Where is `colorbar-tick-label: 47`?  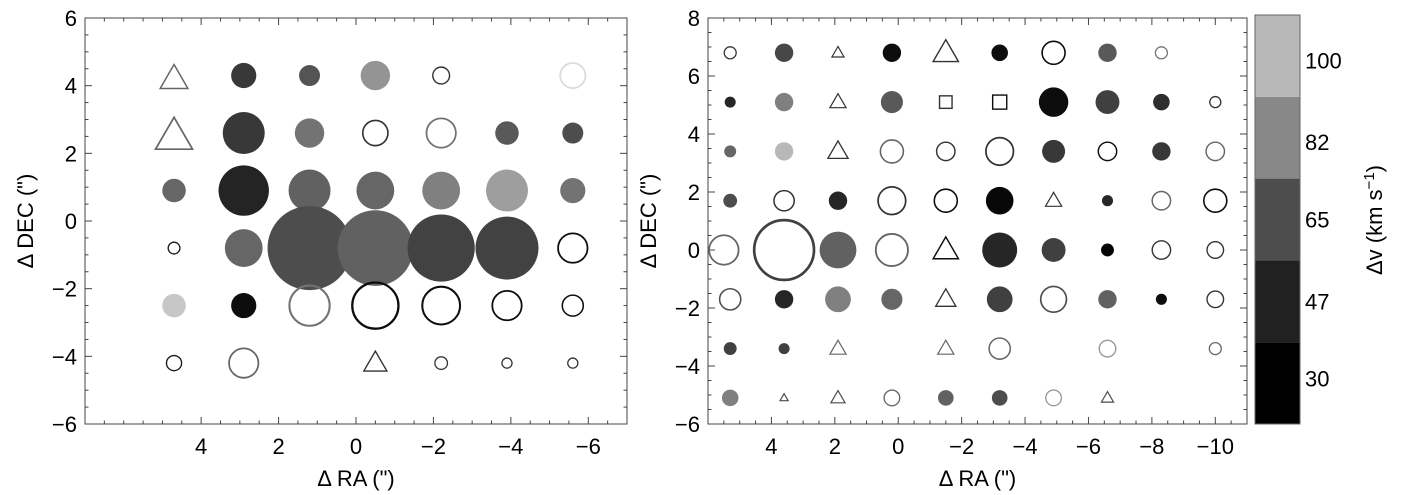
colorbar-tick-label: 47 is located at coordinates (1317, 301).